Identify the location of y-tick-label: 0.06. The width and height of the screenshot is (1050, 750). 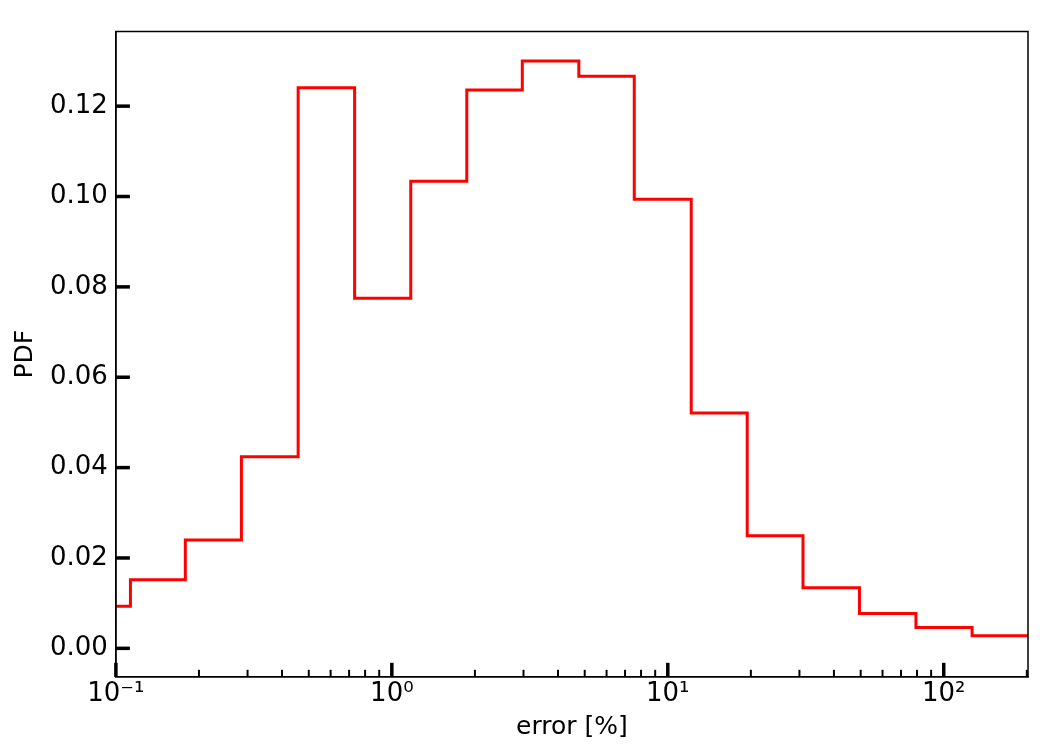
(79, 374).